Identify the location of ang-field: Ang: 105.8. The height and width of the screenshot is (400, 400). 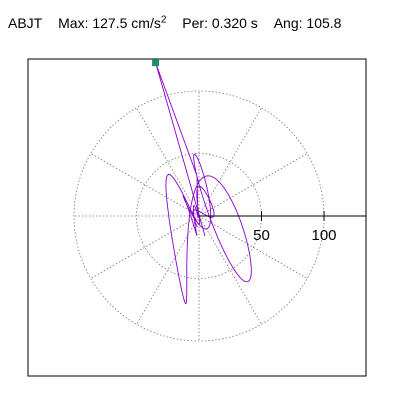
(308, 23).